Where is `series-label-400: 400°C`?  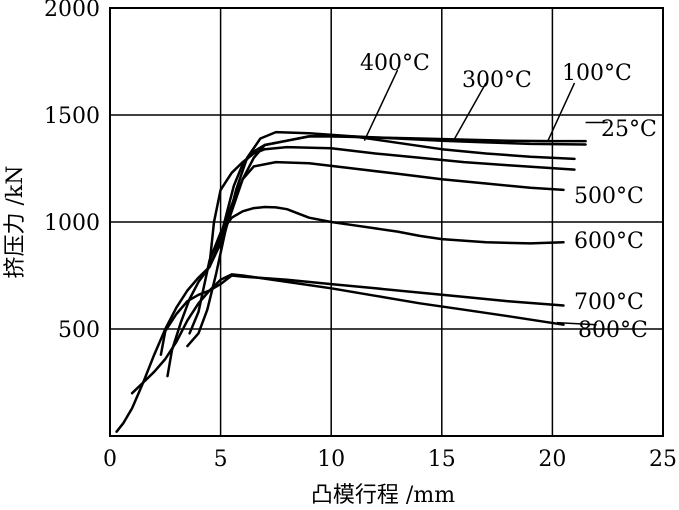 series-label-400: 400°C is located at coordinates (395, 63).